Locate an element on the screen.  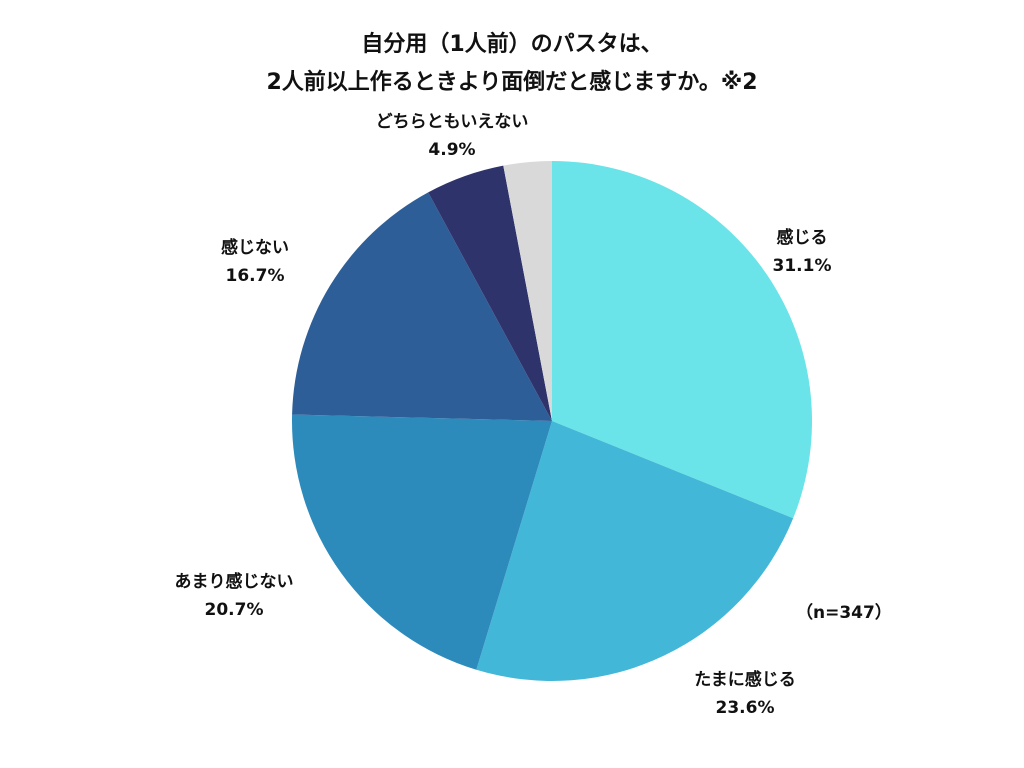
slice-label-dochiratomo: どちらともいえない 4.9% is located at coordinates (452, 136).